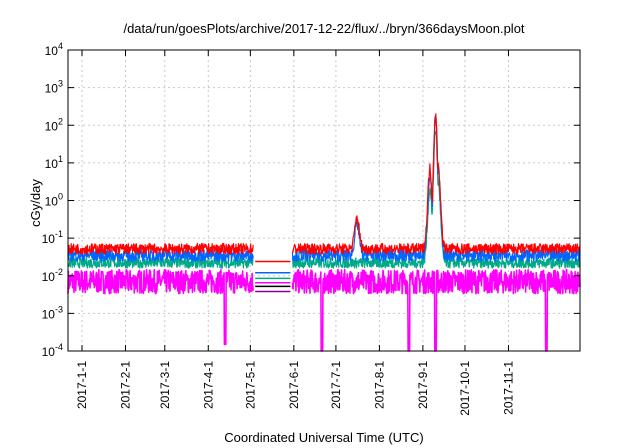  Describe the element at coordinates (423, 385) in the screenshot. I see `x-tick-label: 2017-9-1` at that location.